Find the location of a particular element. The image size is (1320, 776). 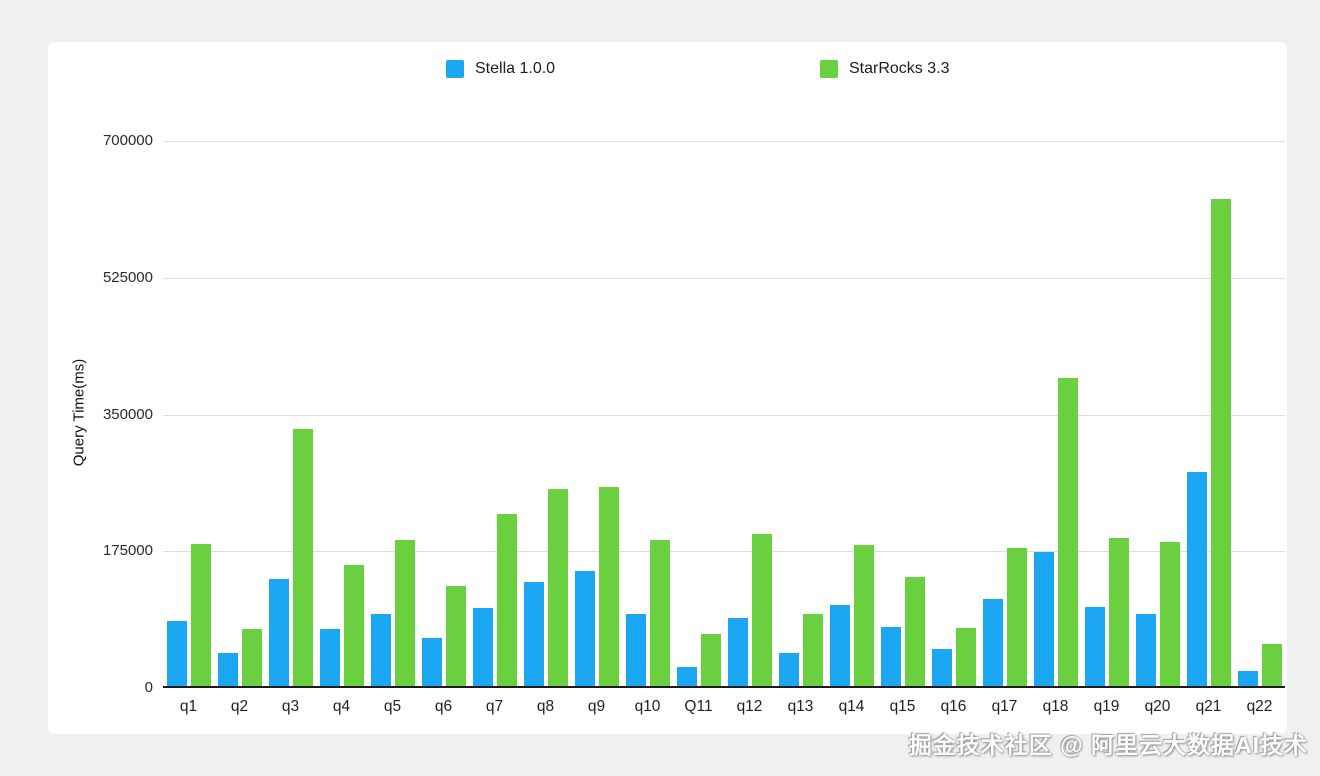

bar-starrocks-q7 is located at coordinates (506, 599).